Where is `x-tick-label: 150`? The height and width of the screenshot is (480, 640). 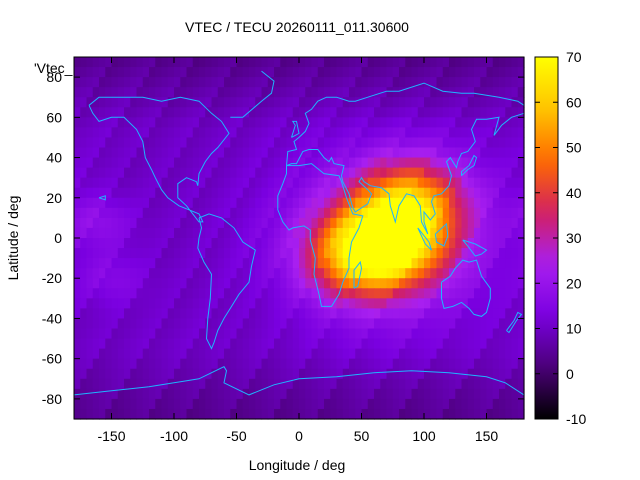
x-tick-label: 150 is located at coordinates (487, 436).